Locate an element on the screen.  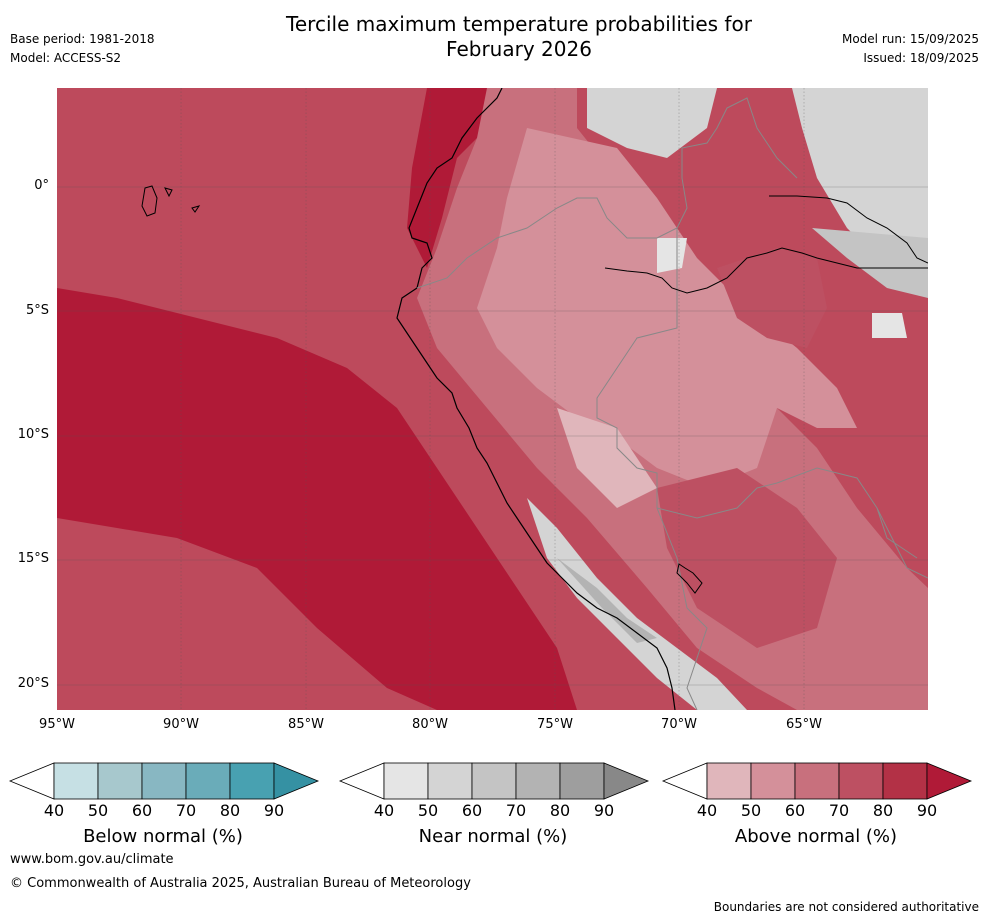
near-normal-east is located at coordinates (870, 263).